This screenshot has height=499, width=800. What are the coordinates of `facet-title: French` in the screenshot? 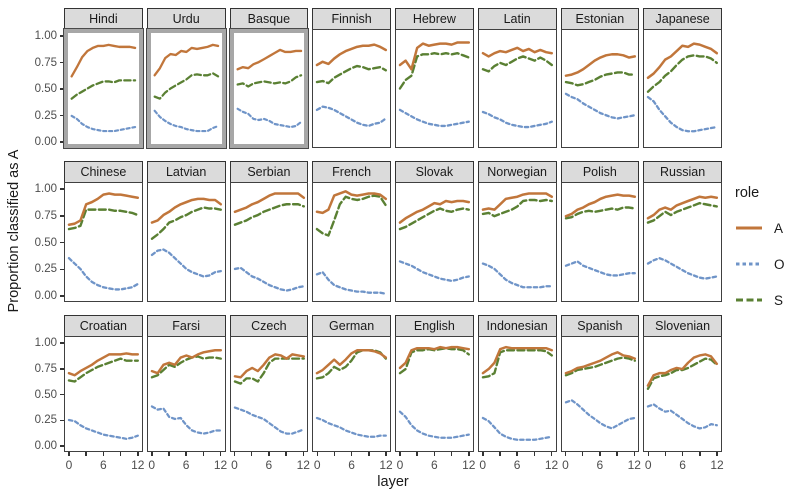 It's located at (351, 172).